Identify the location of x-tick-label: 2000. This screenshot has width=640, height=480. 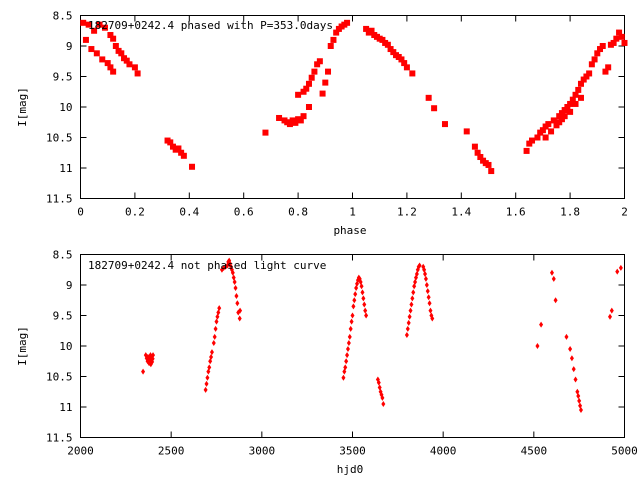
(80, 451).